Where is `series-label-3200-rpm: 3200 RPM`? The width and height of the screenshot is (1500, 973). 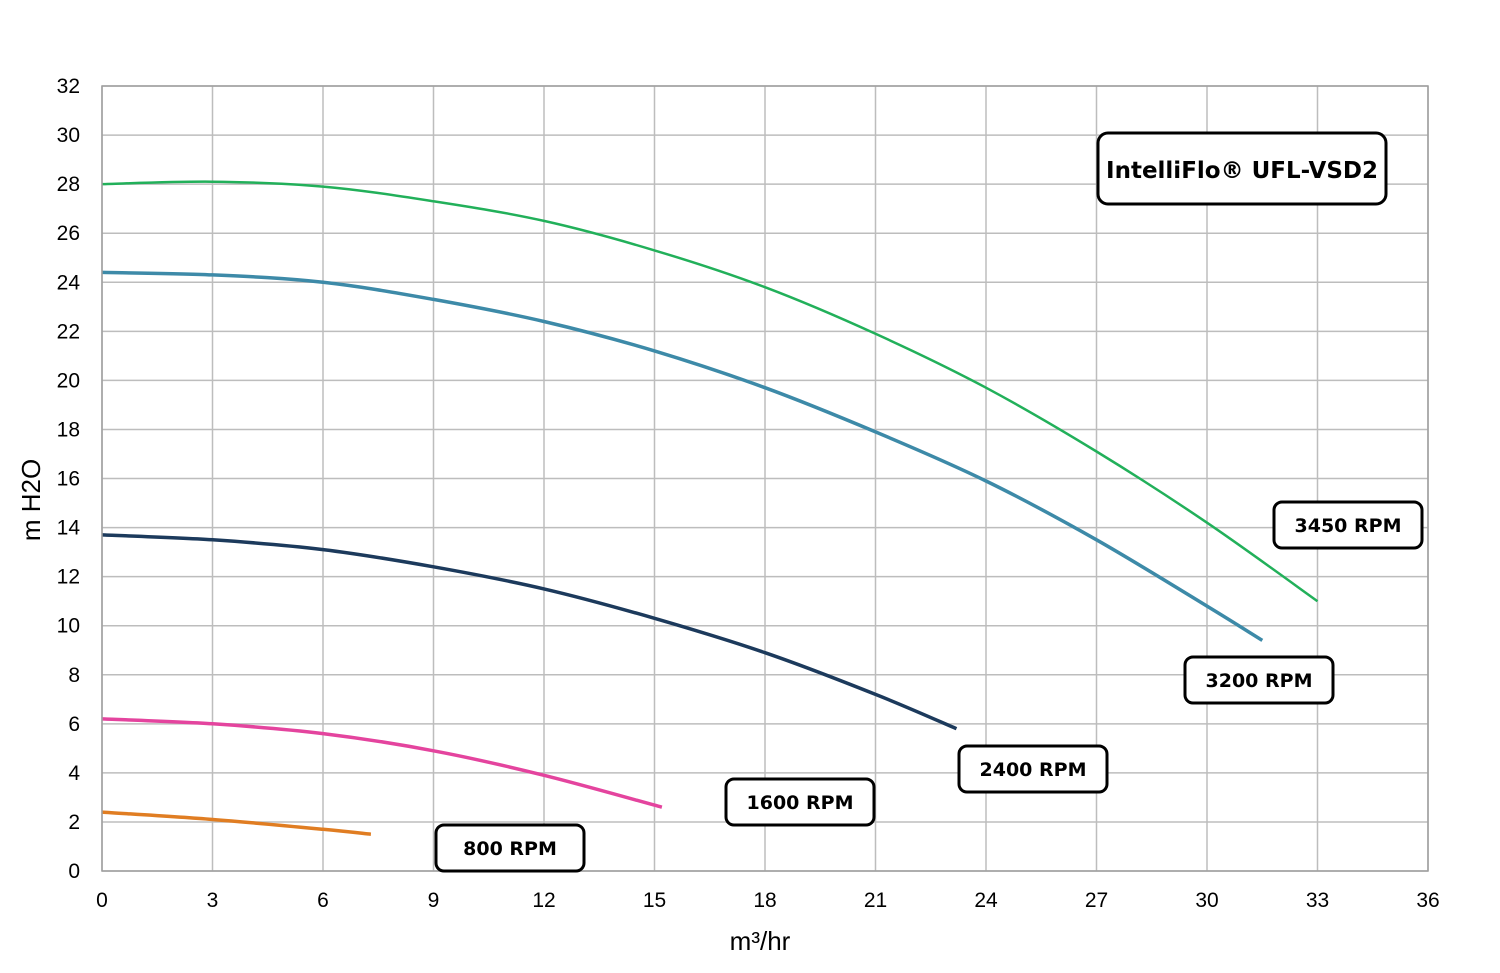 series-label-3200-rpm: 3200 RPM is located at coordinates (1259, 680).